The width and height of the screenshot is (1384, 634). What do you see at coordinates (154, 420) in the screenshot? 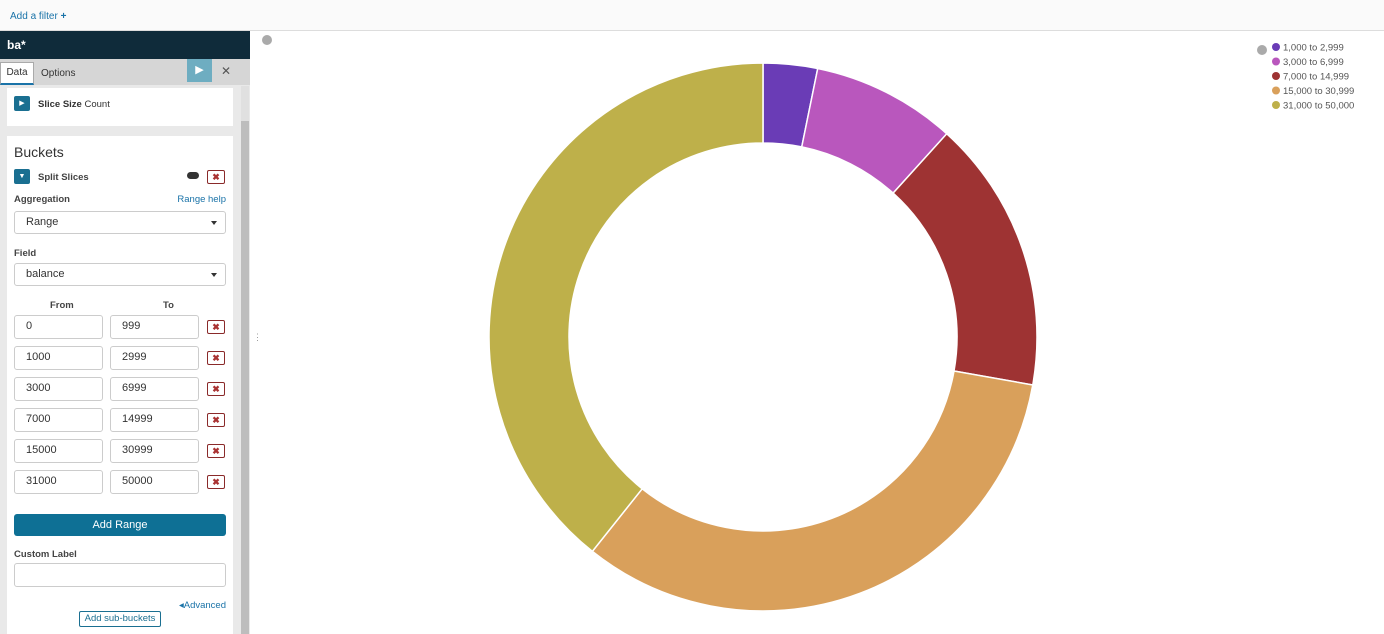
I see `range-to: 14999` at bounding box center [154, 420].